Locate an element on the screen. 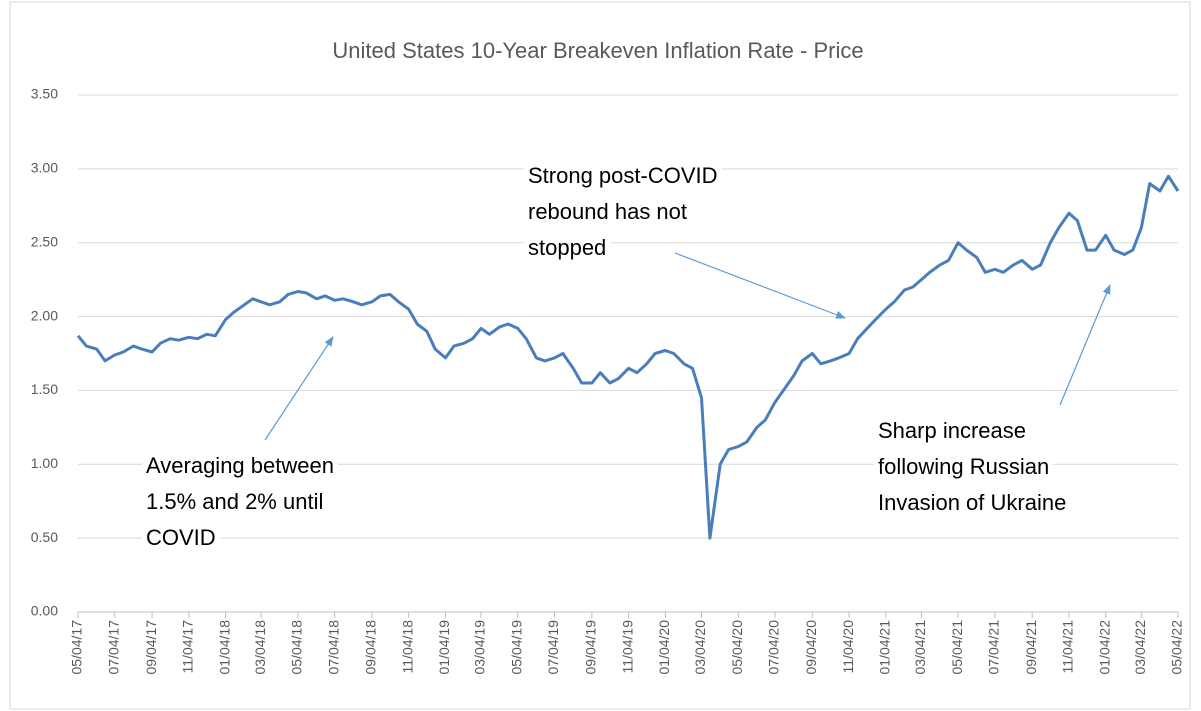 Image resolution: width=1201 pixels, height=711 pixels. x-tick-label: 09/04/20 is located at coordinates (811, 647).